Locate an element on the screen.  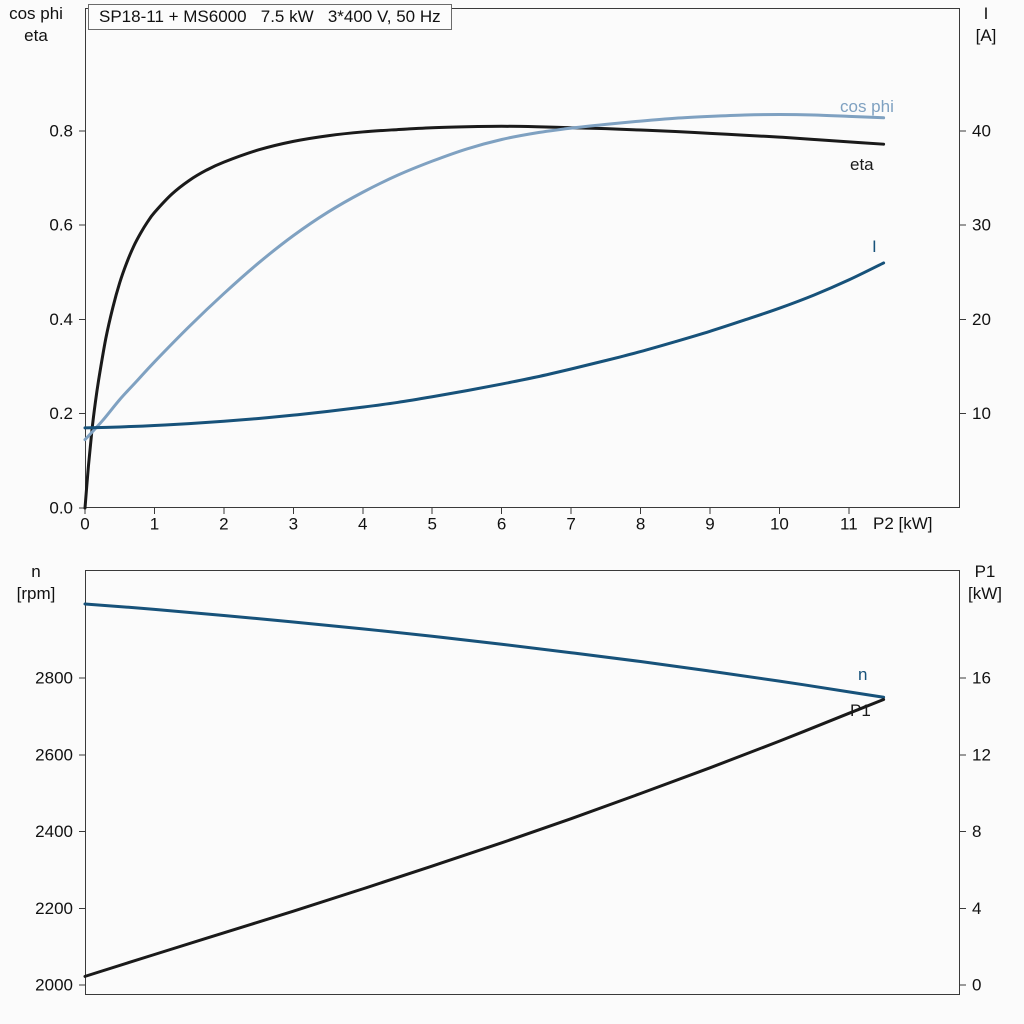
y-right-tick-label: 8 is located at coordinates (976, 831).